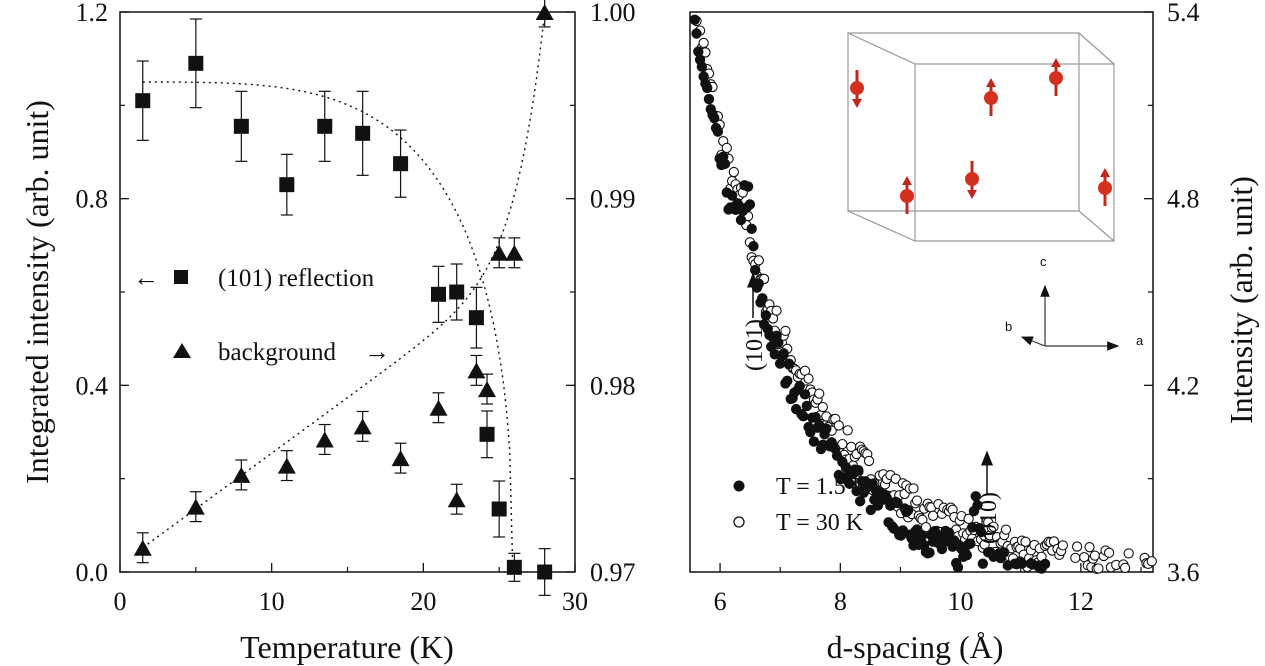  I want to click on legend-label-reflection: (101) reflection, so click(296, 278).